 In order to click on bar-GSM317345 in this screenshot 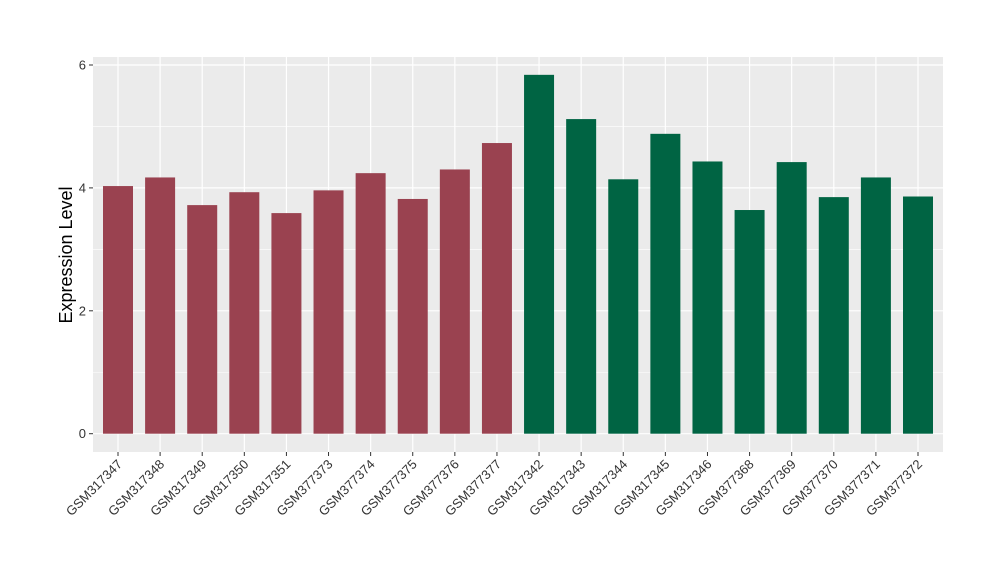, I will do `click(665, 283)`.